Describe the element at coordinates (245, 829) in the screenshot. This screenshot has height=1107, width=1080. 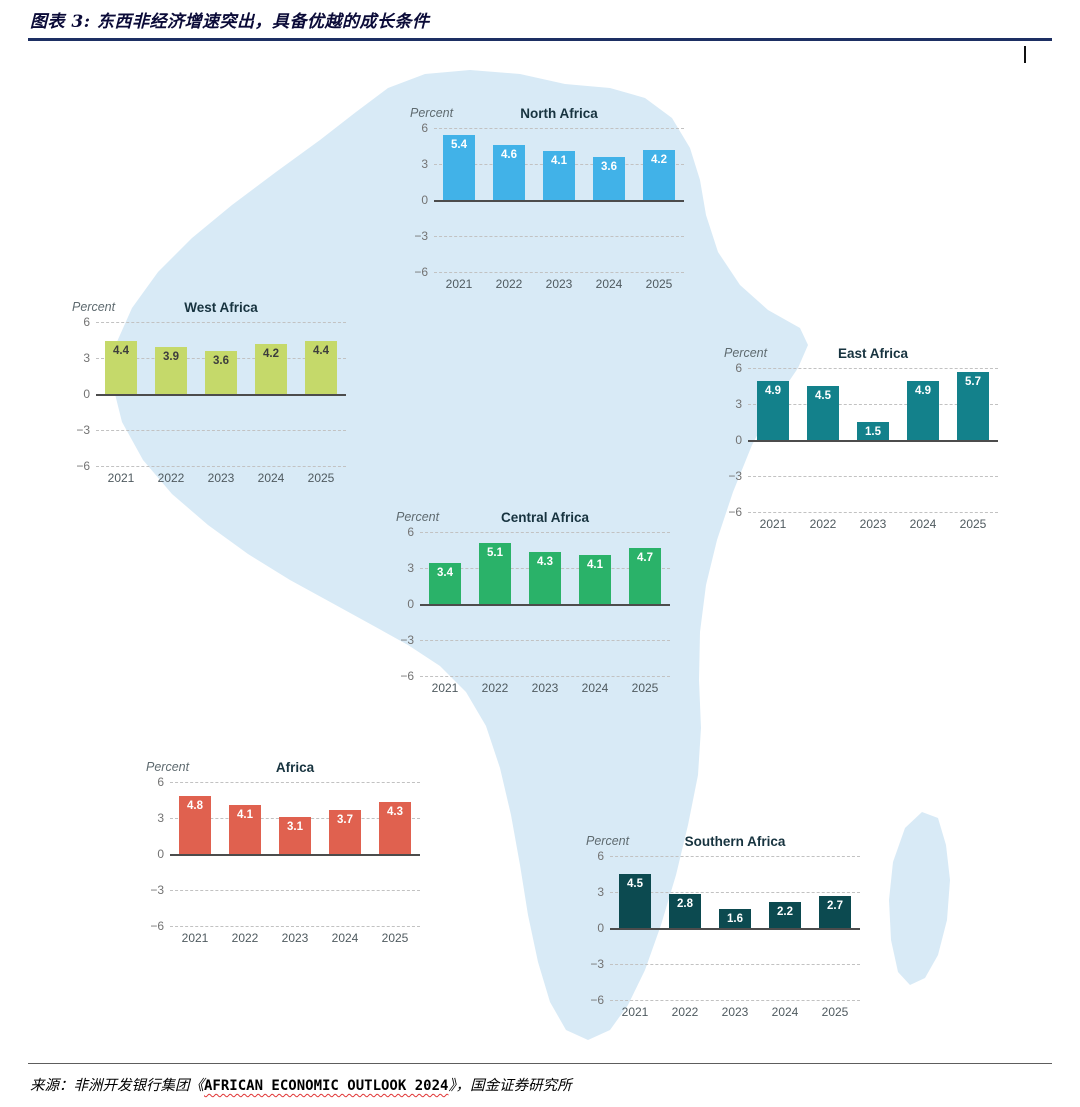
I see `bar-2022: 4.1` at that location.